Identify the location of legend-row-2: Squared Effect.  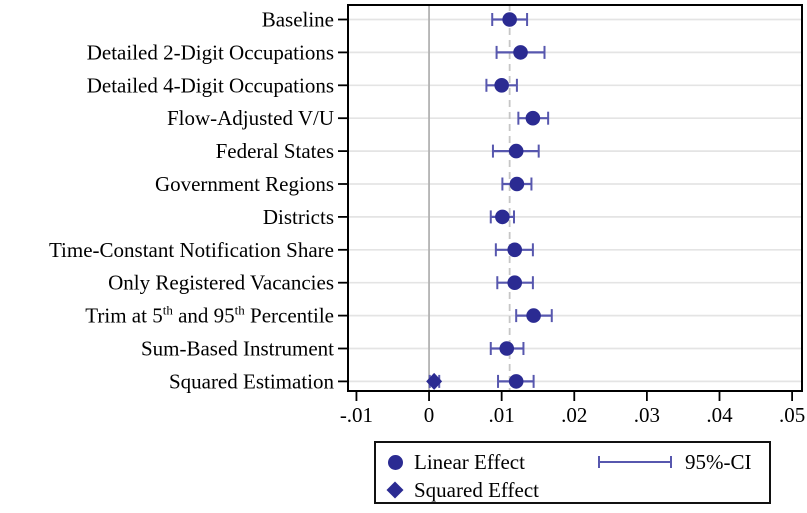
(577, 490).